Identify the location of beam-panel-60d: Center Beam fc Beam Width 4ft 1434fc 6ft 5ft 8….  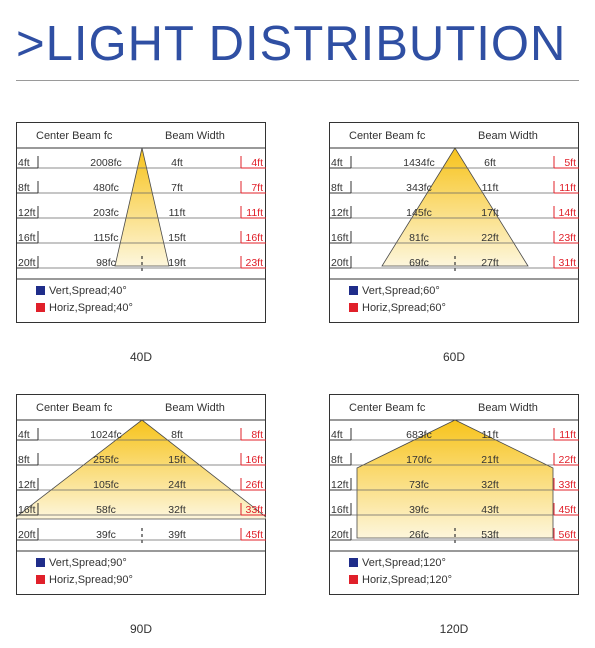
(454, 222).